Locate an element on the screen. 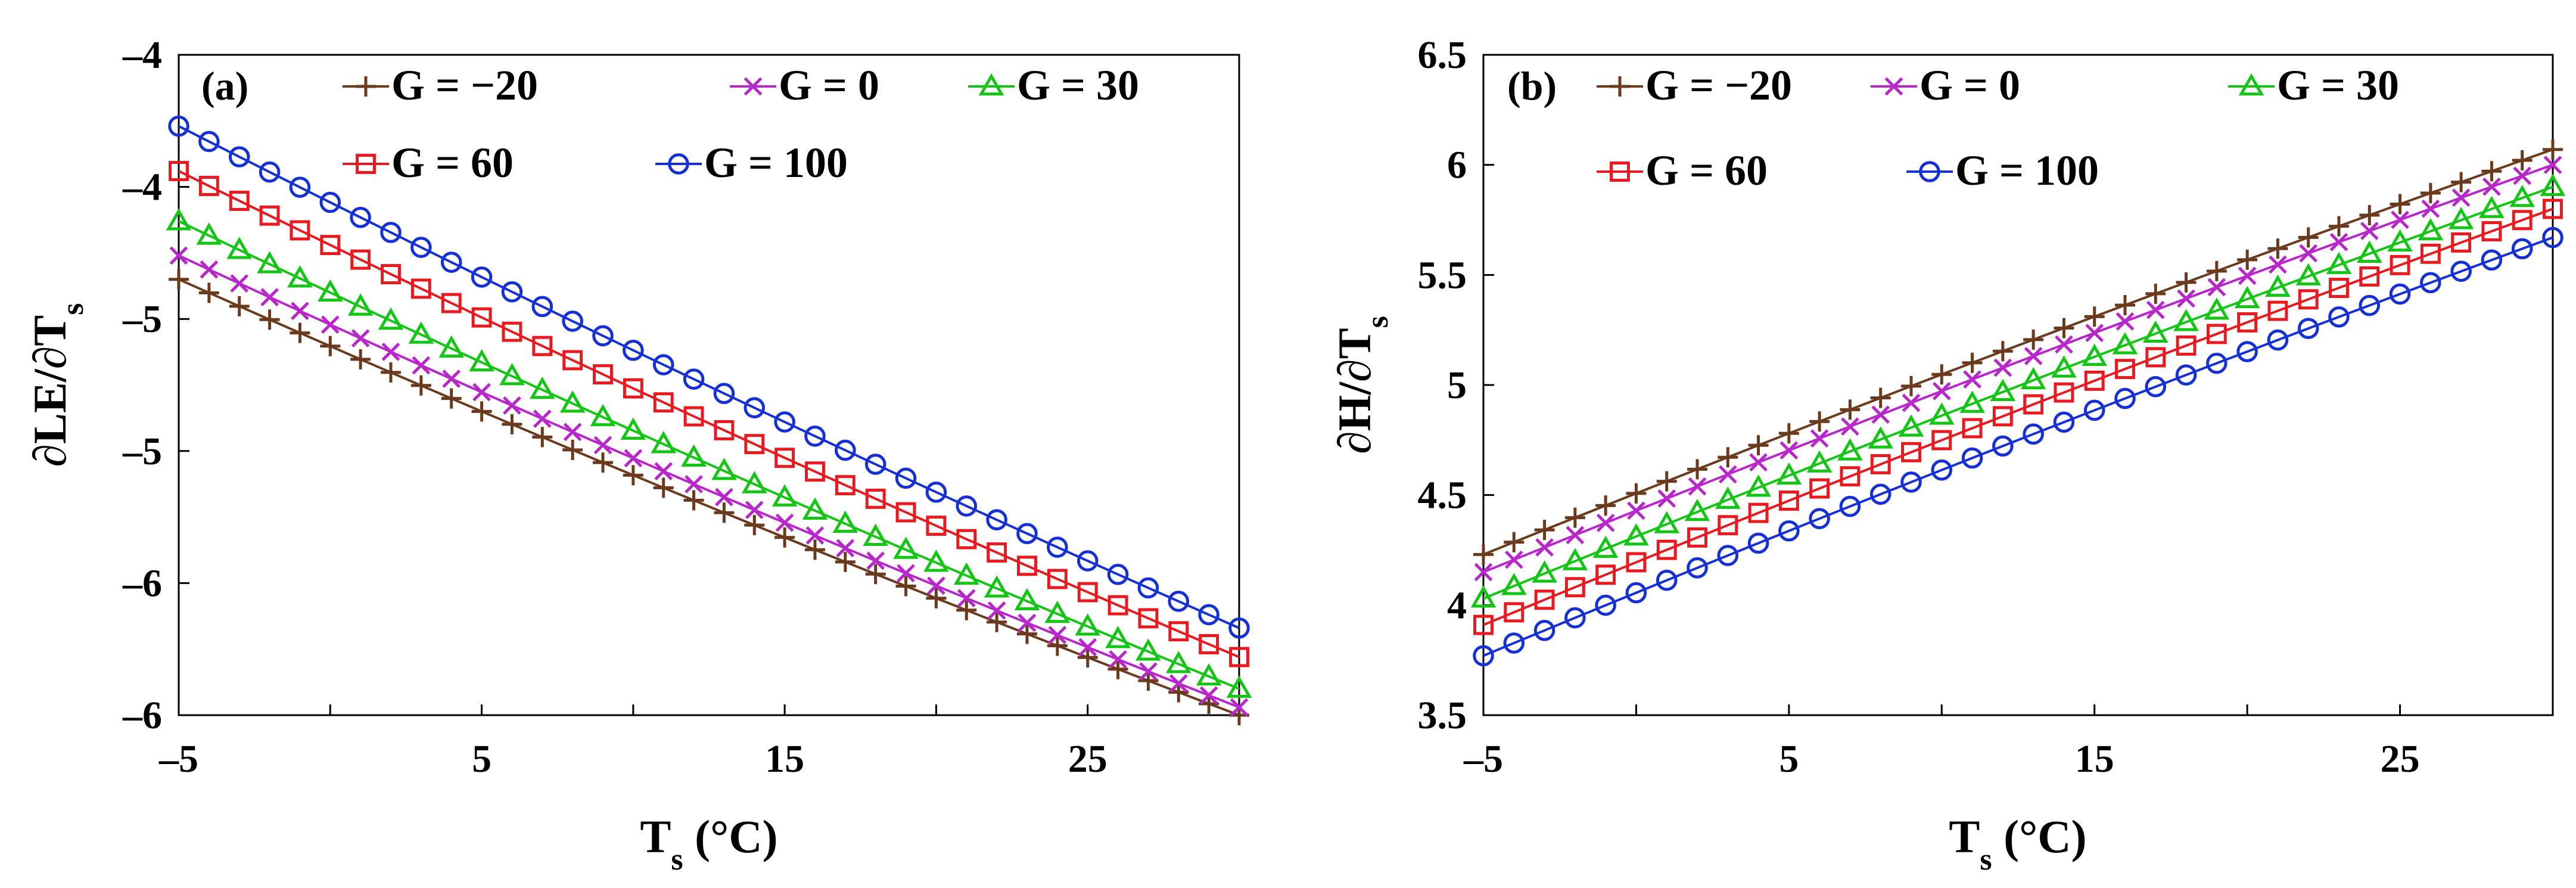 This screenshot has height=888, width=2576. y-tick-label: –6 is located at coordinates (142, 583).